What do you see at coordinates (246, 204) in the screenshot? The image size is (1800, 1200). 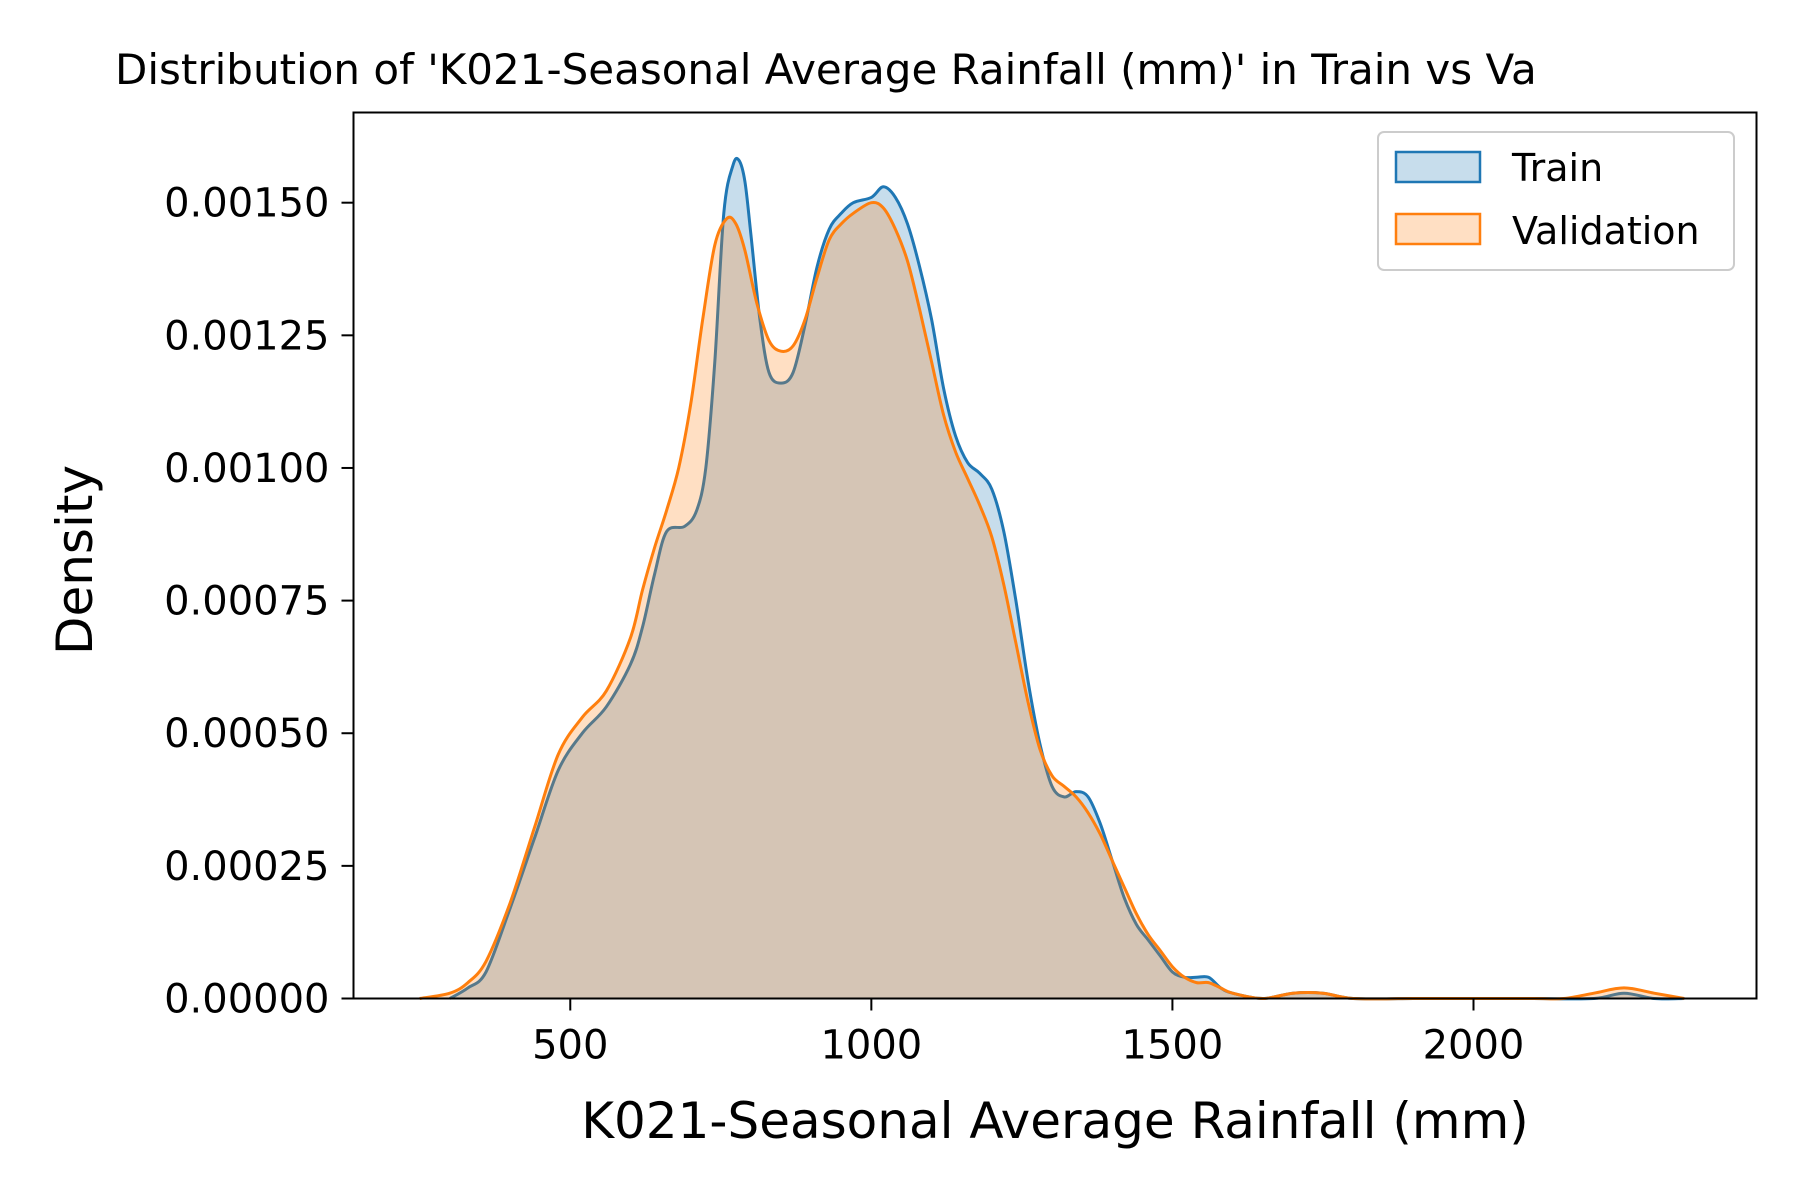 I see `y-tick-label-6: 0.00150` at bounding box center [246, 204].